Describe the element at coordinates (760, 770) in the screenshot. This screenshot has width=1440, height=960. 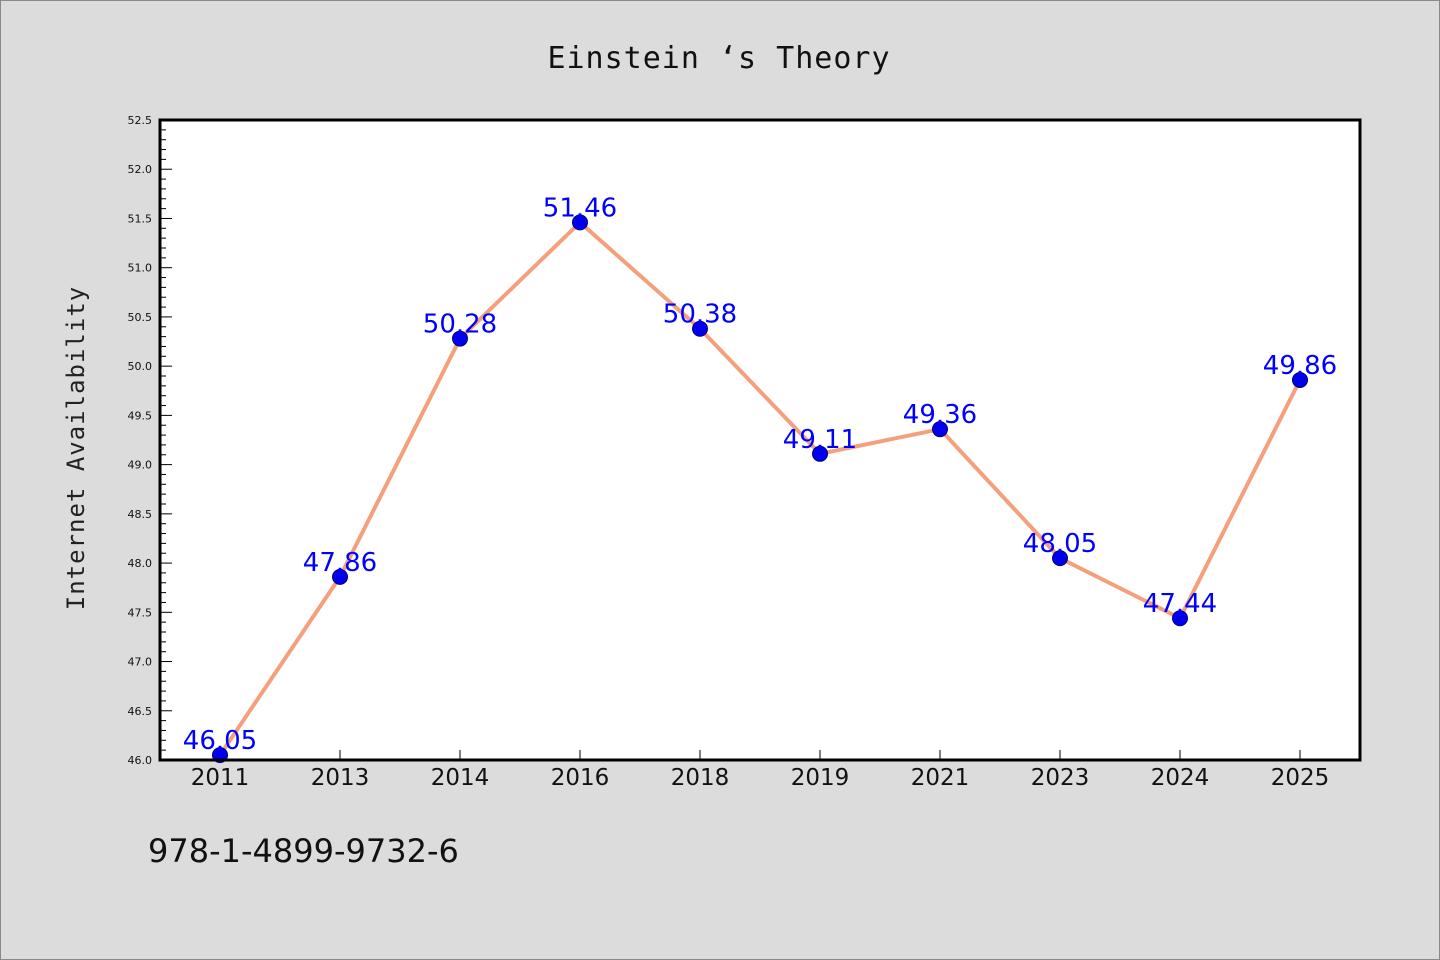
I see `x-axis: 2011 2013 2014 2016 2018 2019 2021 2023 2024 2025` at that location.